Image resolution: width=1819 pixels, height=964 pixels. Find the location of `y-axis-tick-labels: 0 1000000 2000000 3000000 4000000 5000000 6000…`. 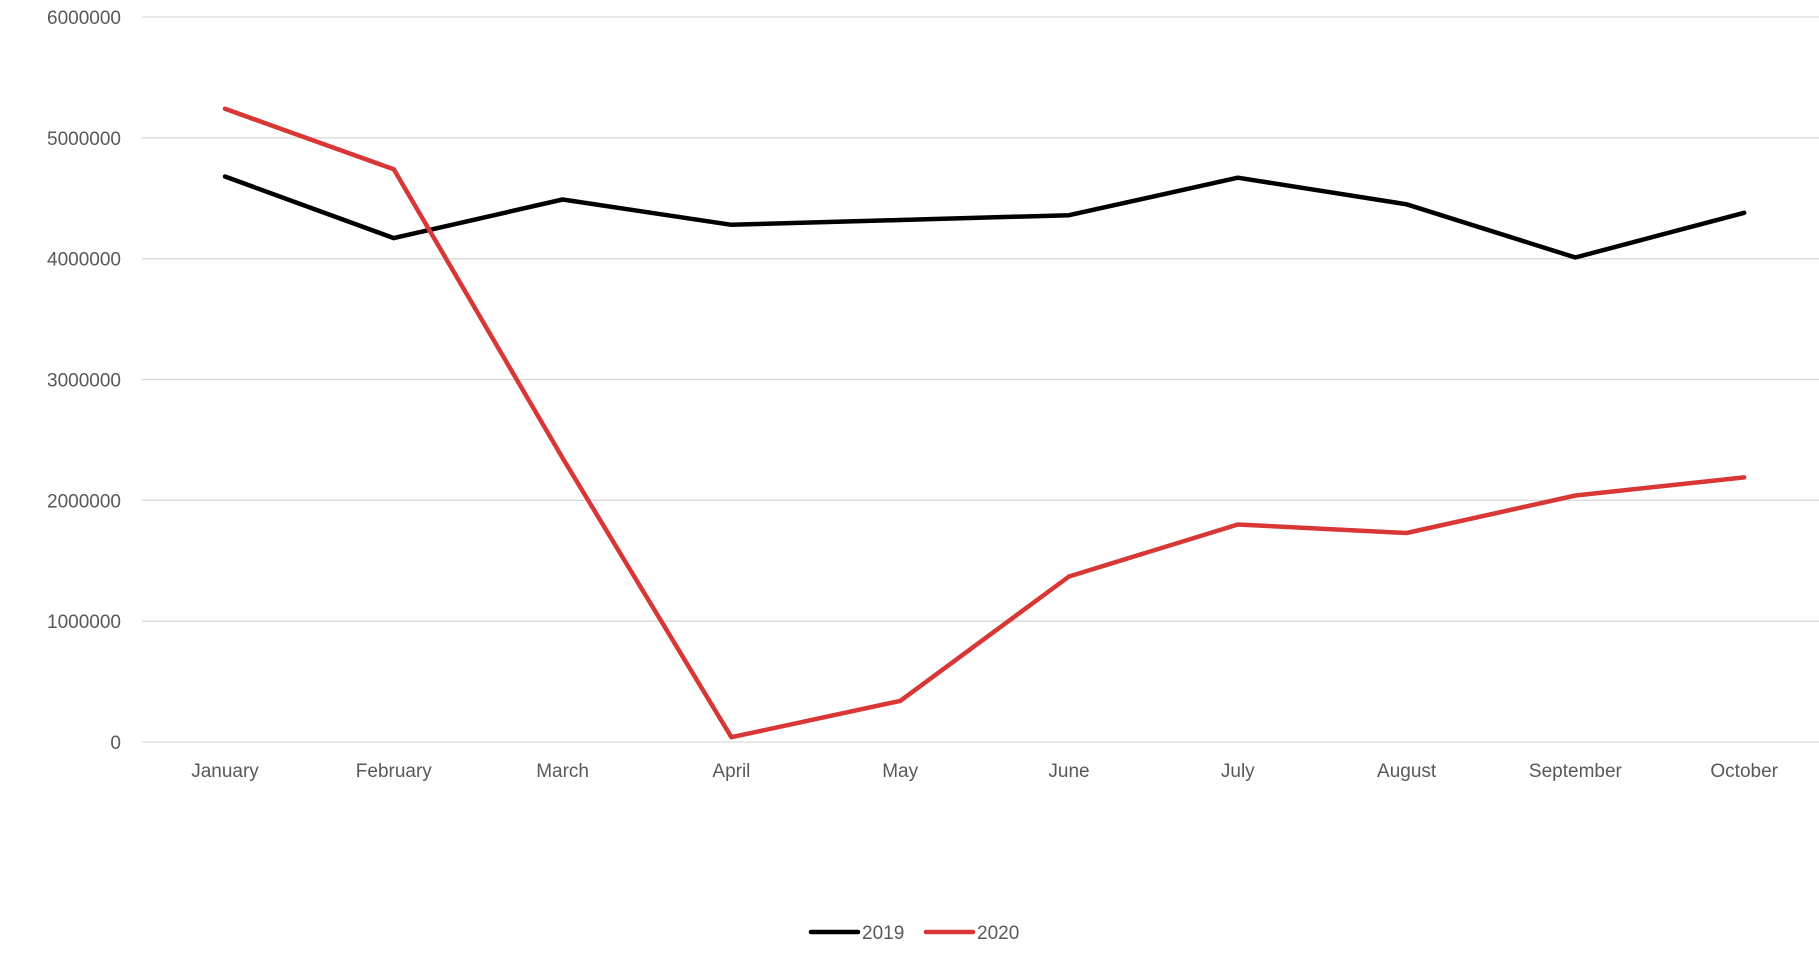

y-axis-tick-labels: 0 1000000 2000000 3000000 4000000 5000000 6000… is located at coordinates (84, 381).